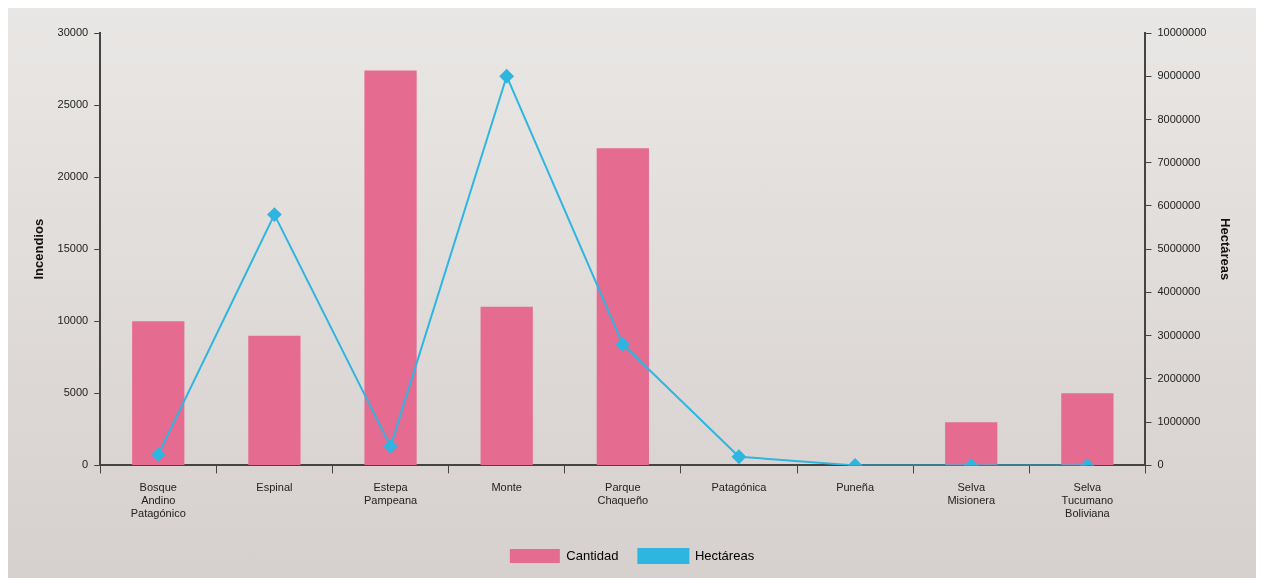 Image resolution: width=1262 pixels, height=578 pixels. I want to click on y-tick-label: 25000, so click(73, 104).